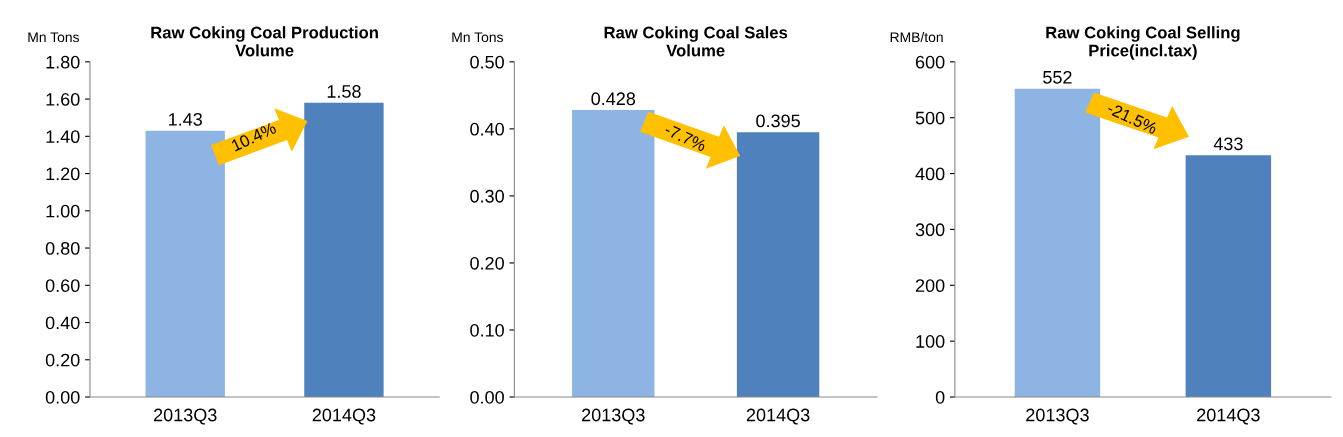 The image size is (1343, 437). I want to click on chart-title: Raw Coking Coal Selling Price(incl.tax), so click(1143, 43).